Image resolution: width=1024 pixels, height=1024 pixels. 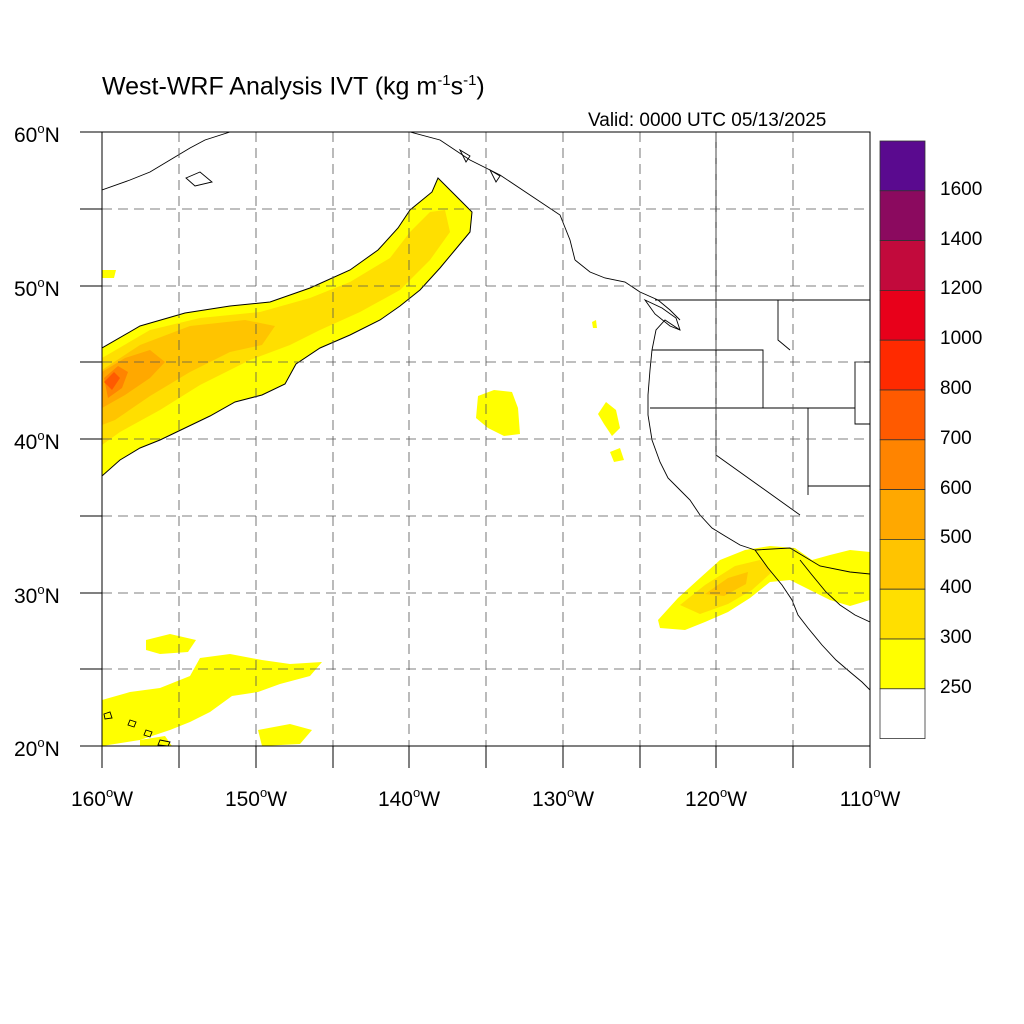 I want to click on southwest-ivt-plume, so click(x=212, y=700).